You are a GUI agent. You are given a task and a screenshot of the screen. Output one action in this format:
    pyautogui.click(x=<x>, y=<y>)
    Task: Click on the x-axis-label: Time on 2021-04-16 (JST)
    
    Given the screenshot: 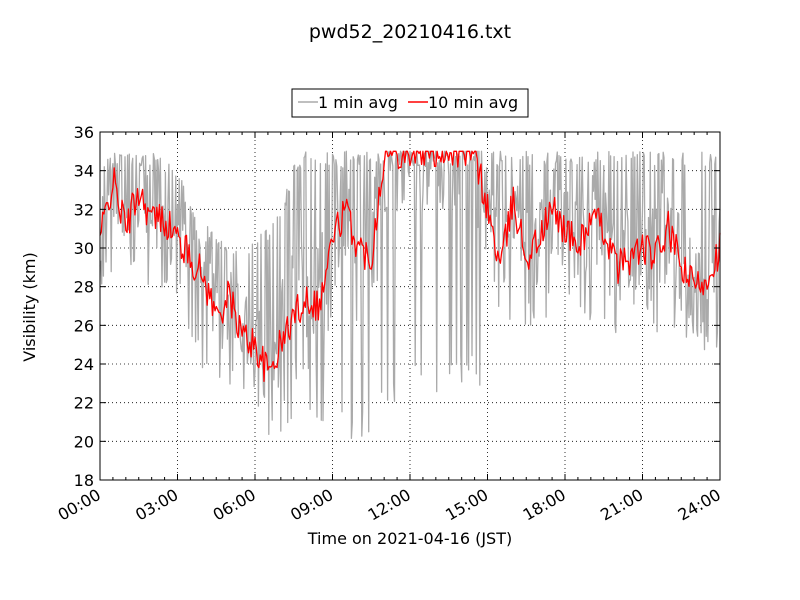 What is the action you would take?
    pyautogui.click(x=409, y=538)
    